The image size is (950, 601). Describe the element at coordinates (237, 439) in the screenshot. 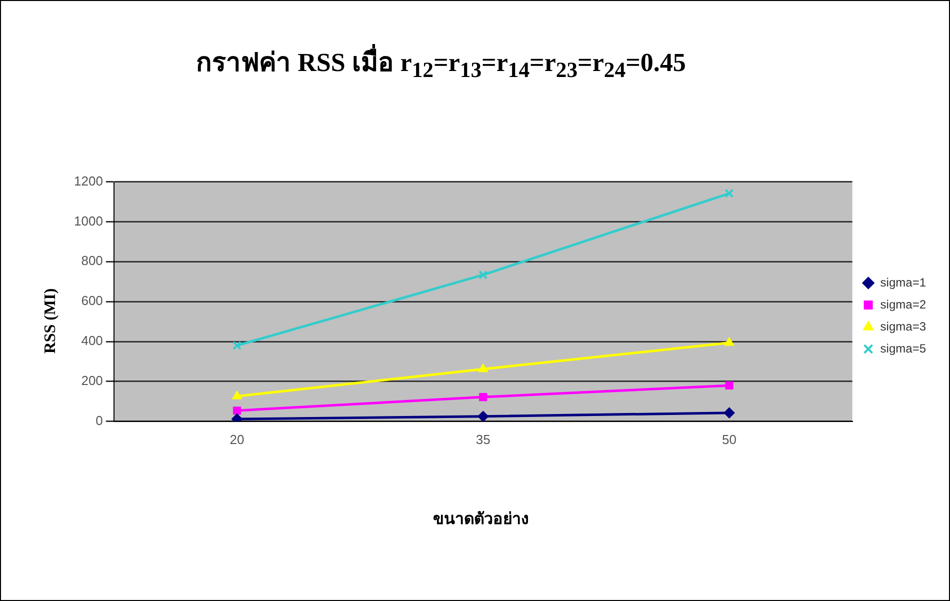

I see `x-tick-label: 20` at that location.